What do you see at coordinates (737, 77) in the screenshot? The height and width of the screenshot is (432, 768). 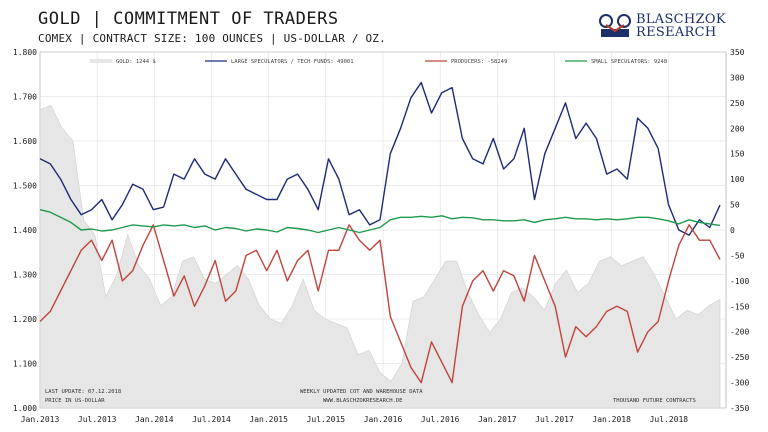 I see `y-right-tick-label: 300` at bounding box center [737, 77].